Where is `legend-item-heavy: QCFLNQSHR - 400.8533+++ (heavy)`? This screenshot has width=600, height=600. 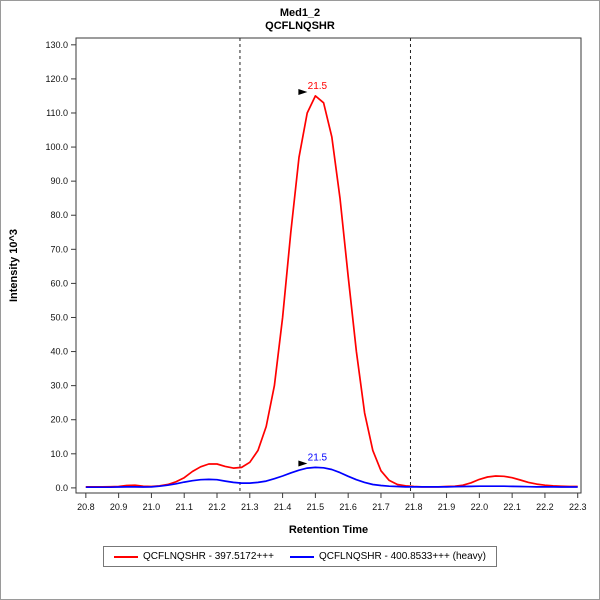
legend-item-heavy: QCFLNQSHR - 400.8533+++ (heavy) is located at coordinates (387, 556).